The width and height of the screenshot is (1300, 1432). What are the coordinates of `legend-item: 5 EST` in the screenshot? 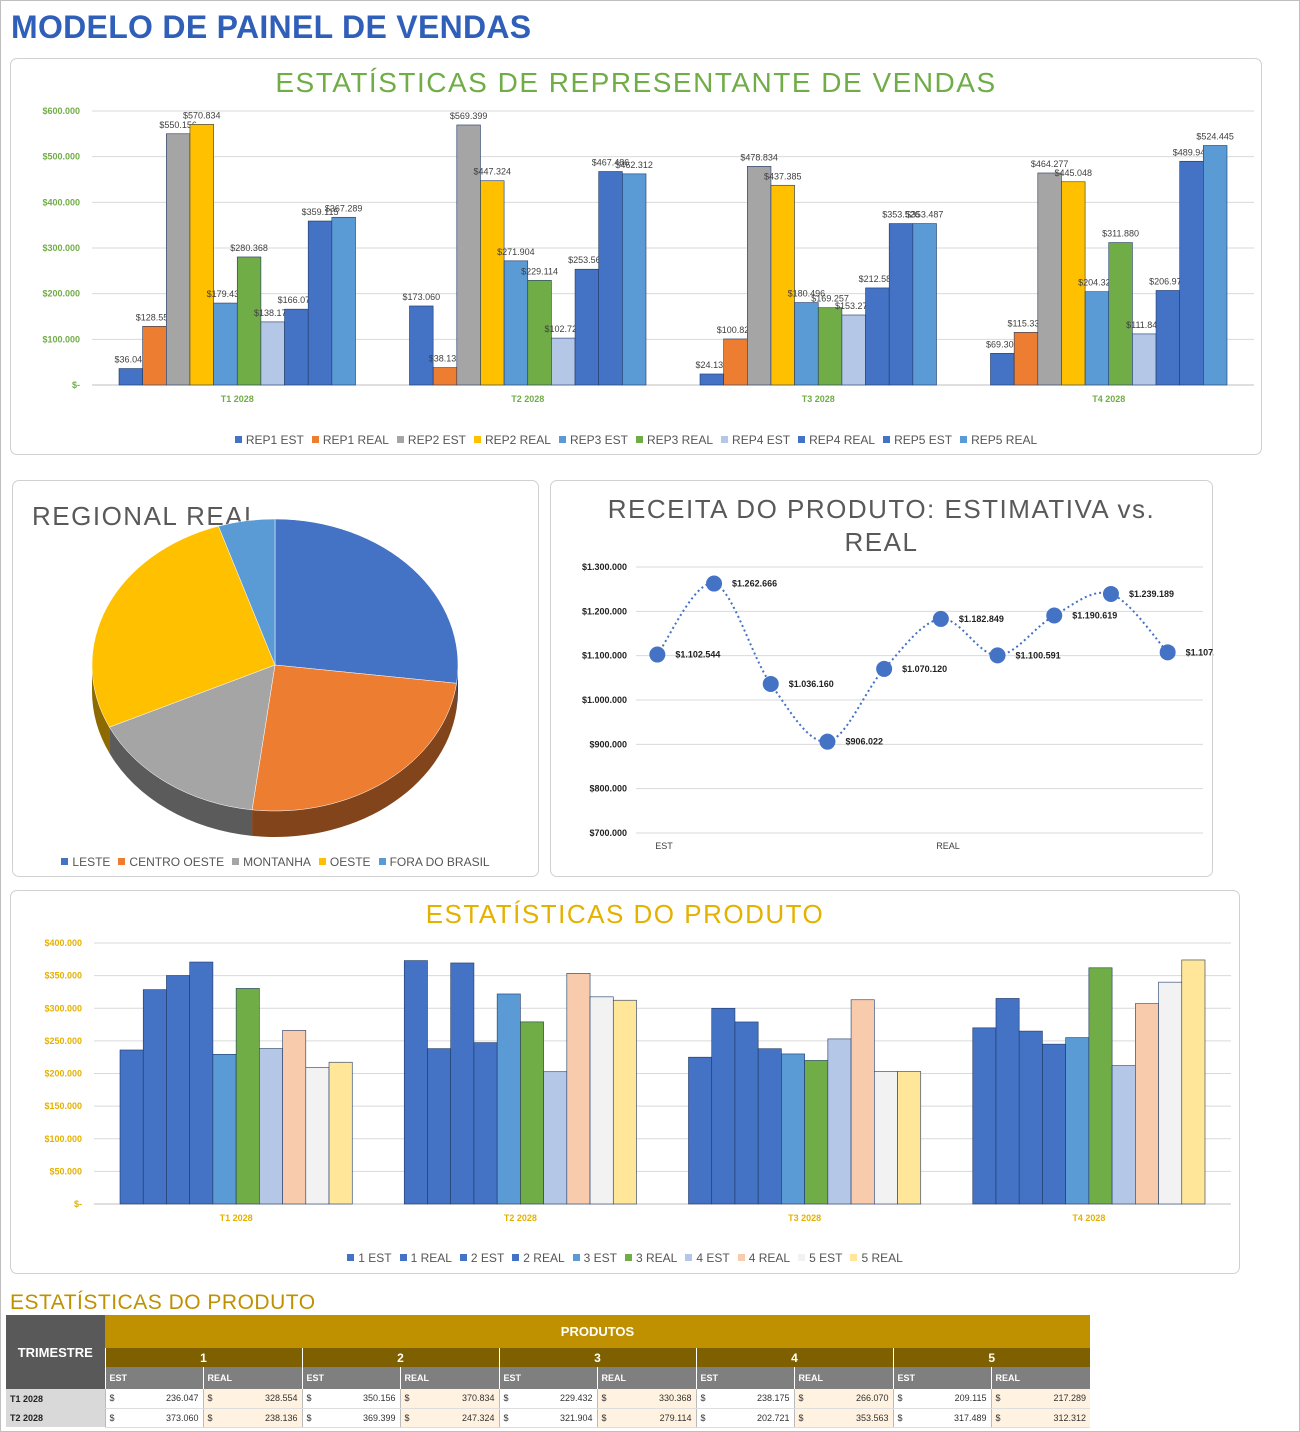 It's located at (820, 1258).